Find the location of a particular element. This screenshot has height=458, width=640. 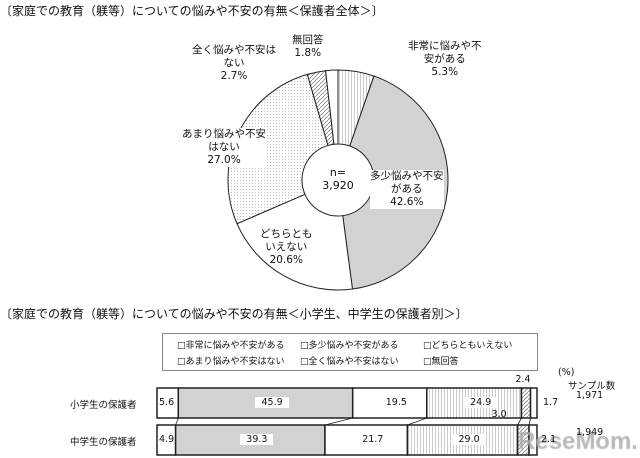

pie-slice-label: 非常に悩みや不 安がある 5.3% is located at coordinates (445, 59).